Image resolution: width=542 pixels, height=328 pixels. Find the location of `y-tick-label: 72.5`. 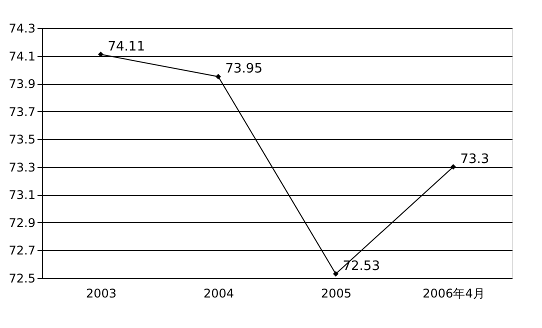

y-tick-label: 72.5 is located at coordinates (22, 279).